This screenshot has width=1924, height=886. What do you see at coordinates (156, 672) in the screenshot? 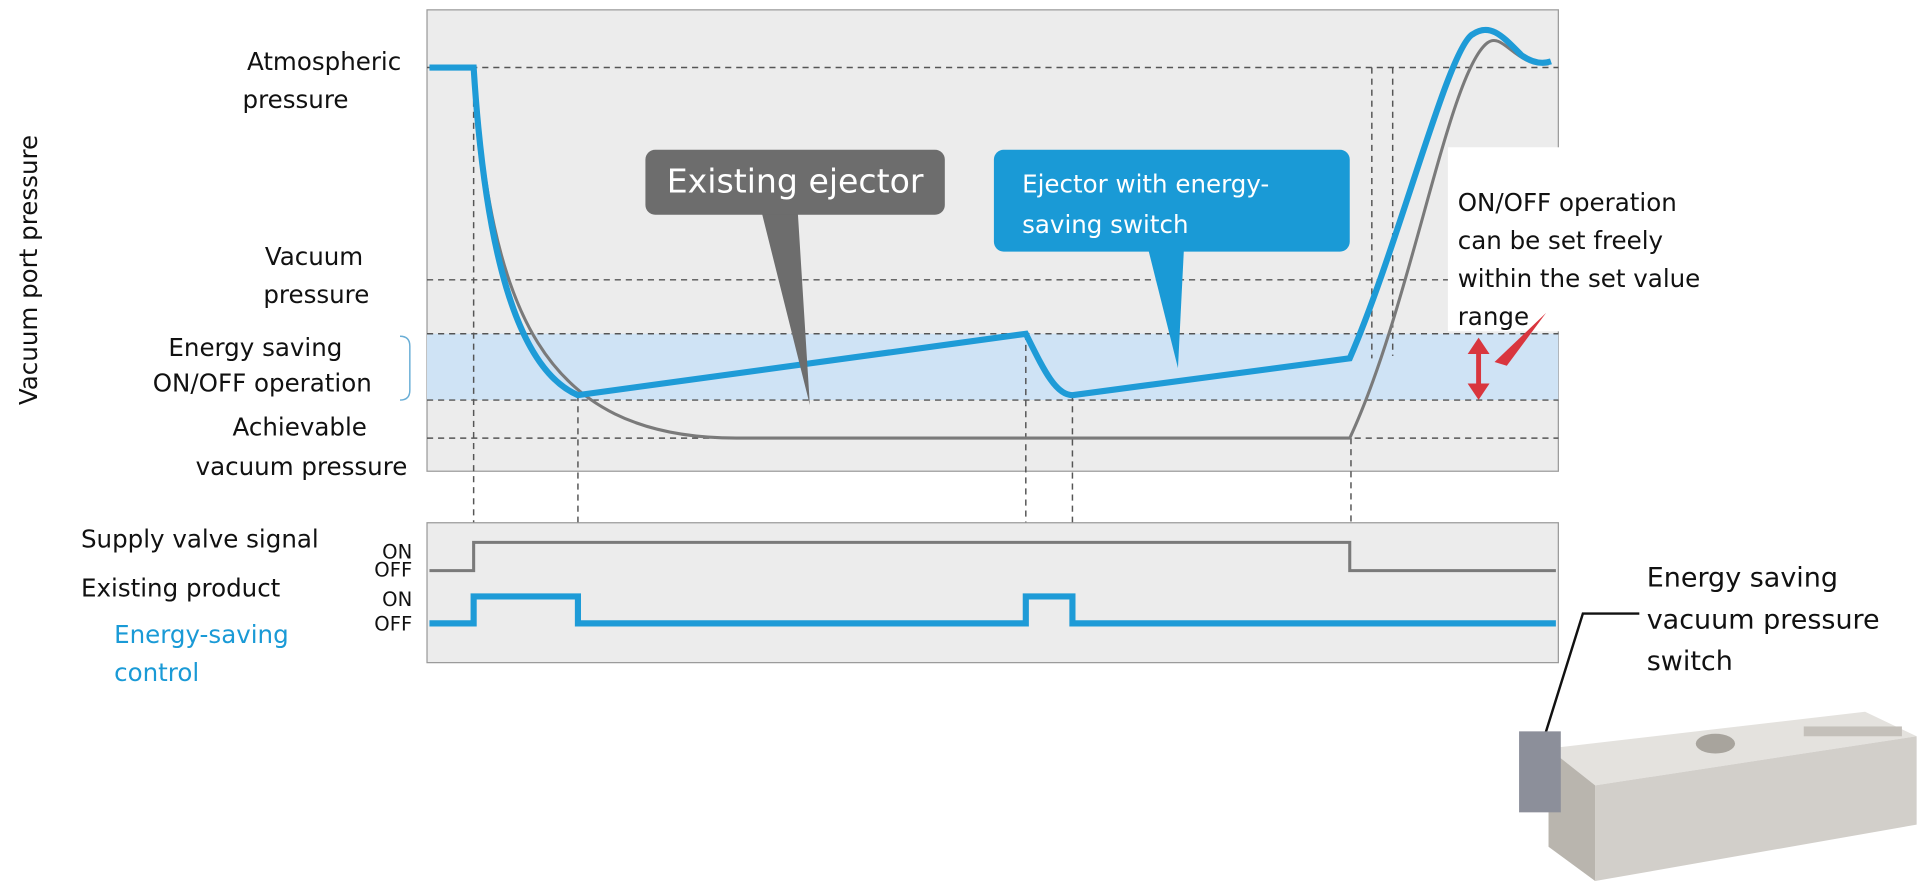
I see `signal-label: control` at bounding box center [156, 672].